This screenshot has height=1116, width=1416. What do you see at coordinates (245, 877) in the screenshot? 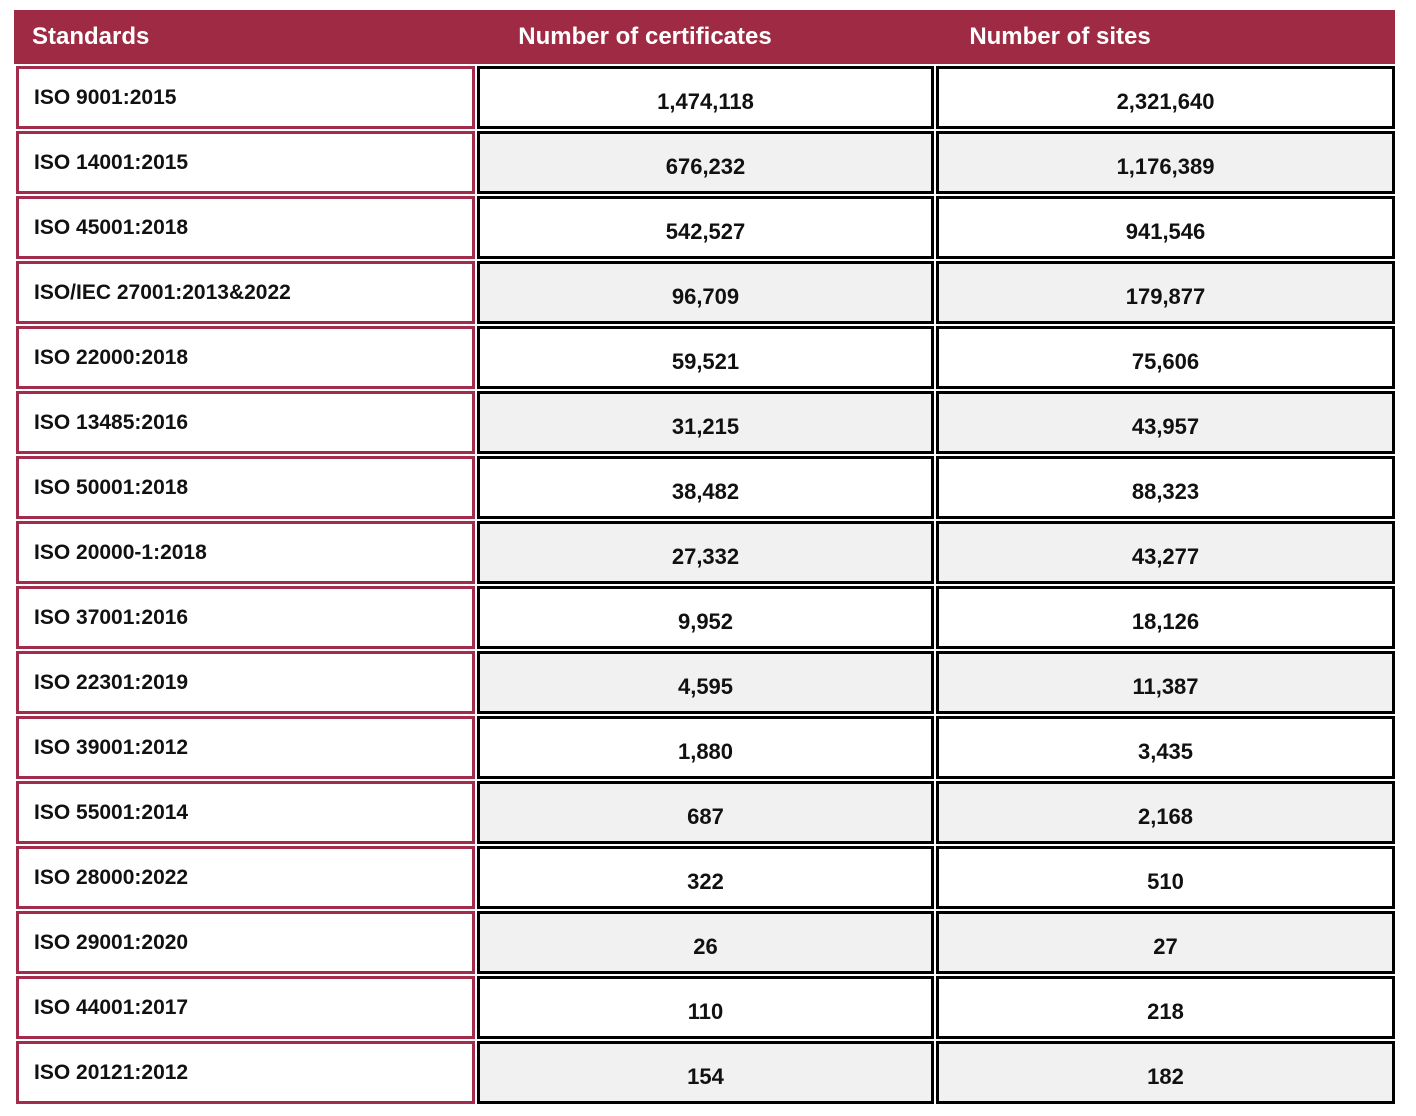
I see `standard-name-cell: ISO 28000:2022` at bounding box center [245, 877].